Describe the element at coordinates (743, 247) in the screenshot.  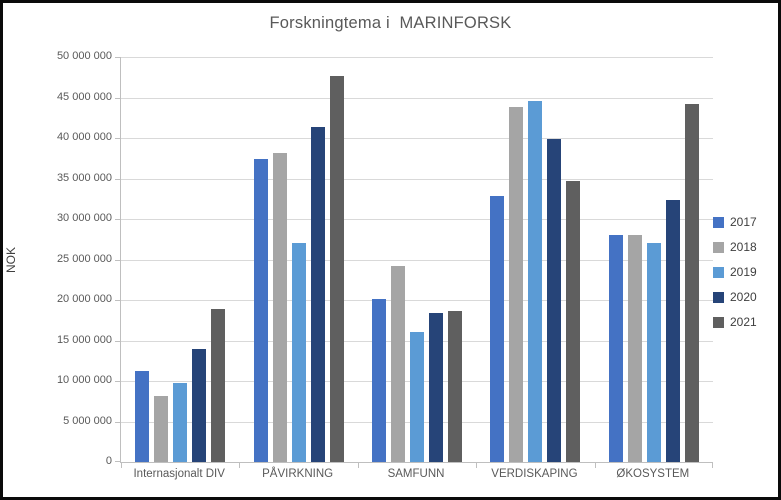
I see `legend-label: 2018` at that location.